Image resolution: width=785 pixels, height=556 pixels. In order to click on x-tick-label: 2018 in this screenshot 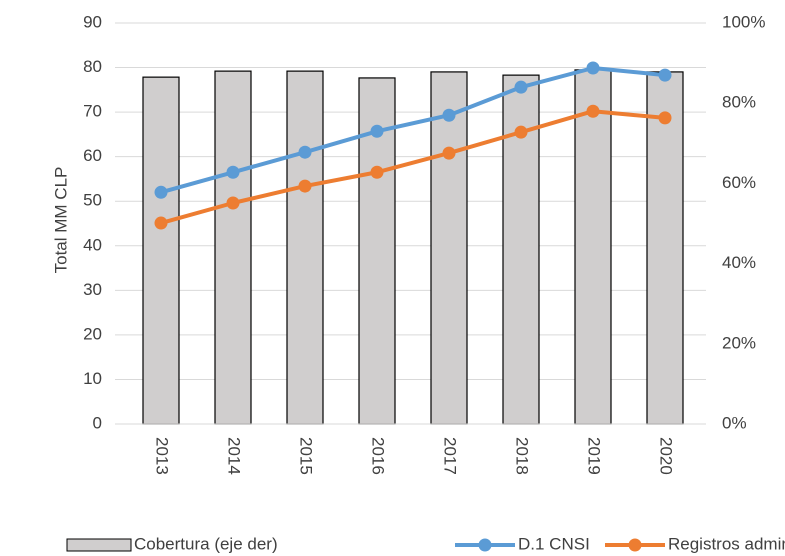, I will do `click(522, 456)`.